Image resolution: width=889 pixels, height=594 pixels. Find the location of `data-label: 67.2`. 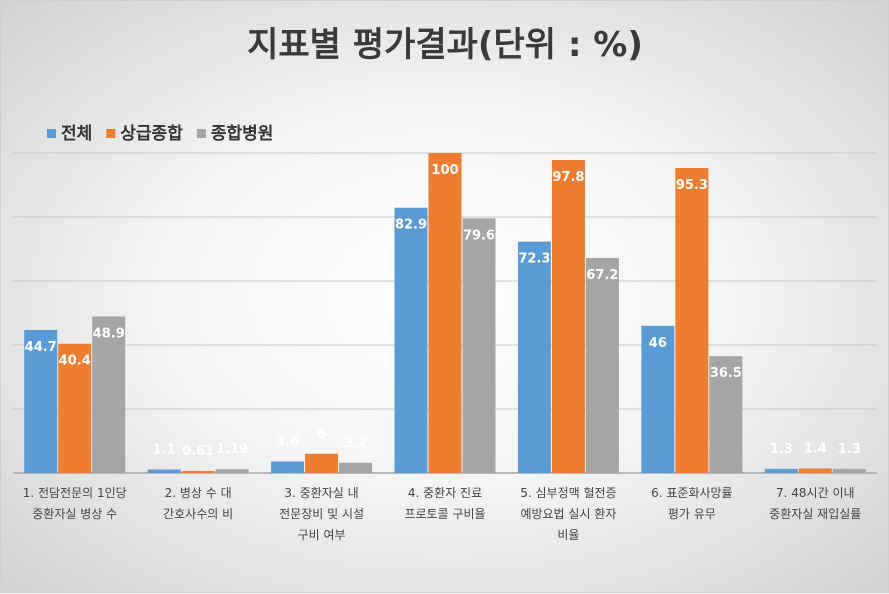

data-label: 67.2 is located at coordinates (602, 275).